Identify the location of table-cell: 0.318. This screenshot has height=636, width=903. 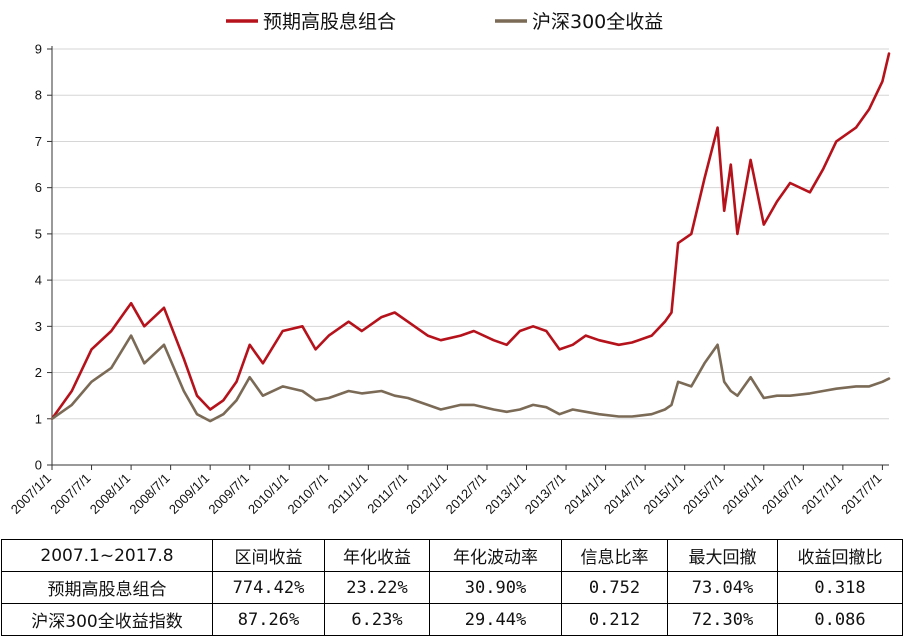
(840, 587).